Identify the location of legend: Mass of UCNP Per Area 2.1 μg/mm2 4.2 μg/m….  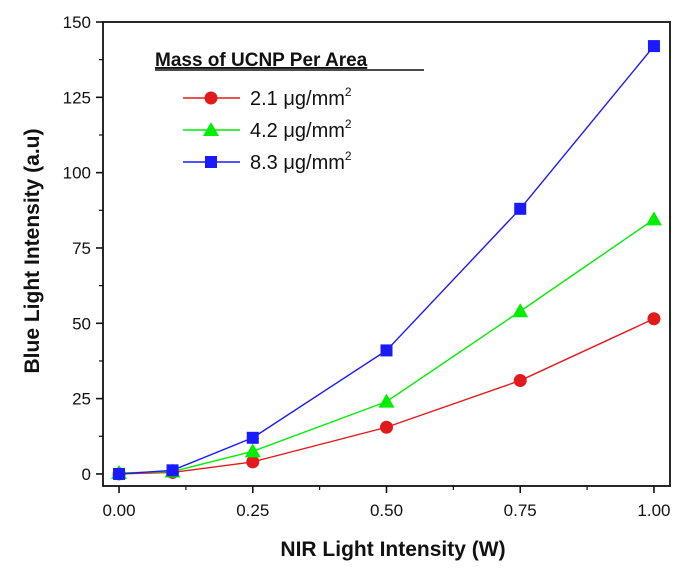
(289, 112).